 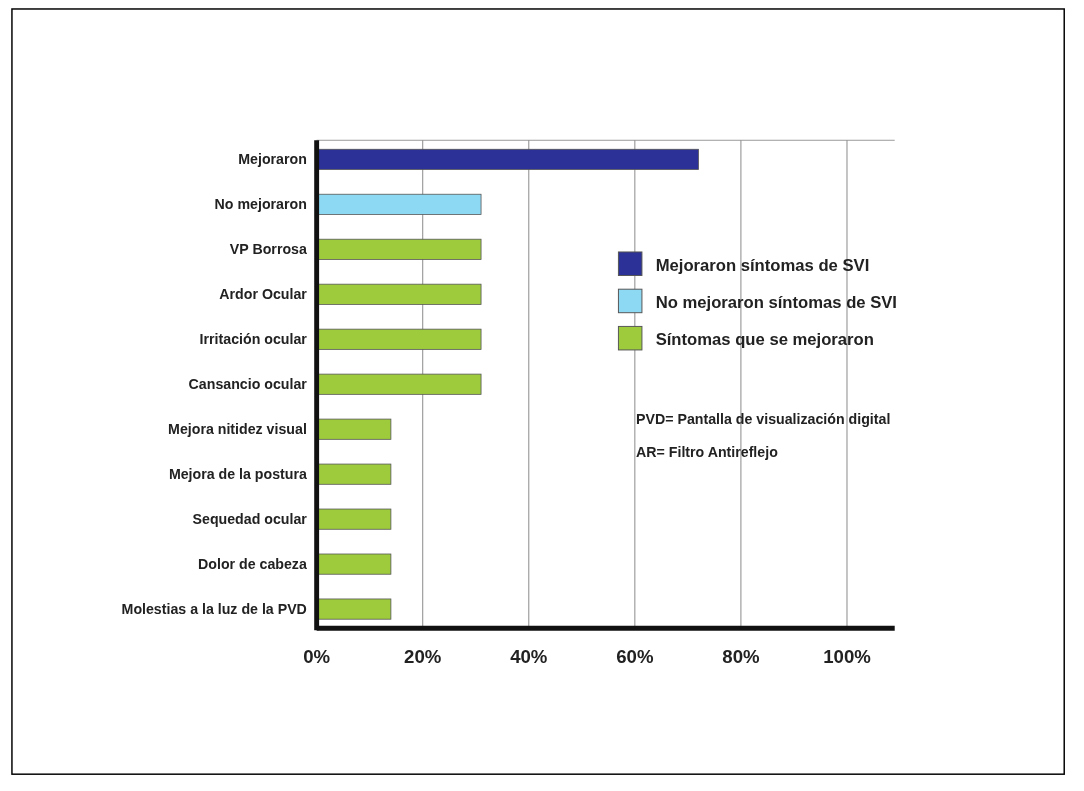 I want to click on y-tick-label: Mejoraron, so click(x=272, y=159).